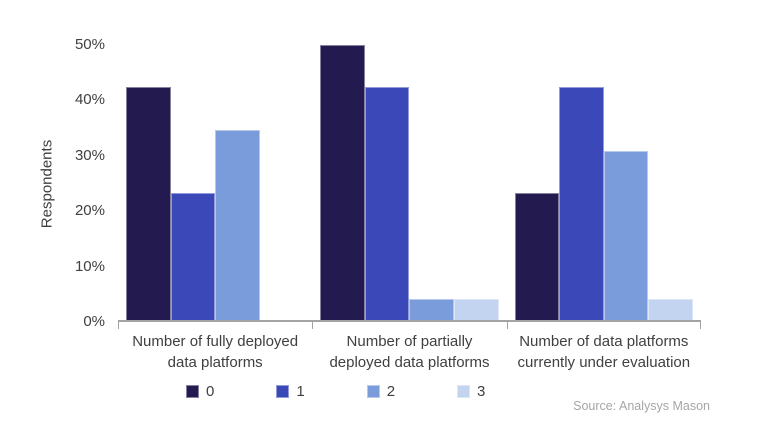 This screenshot has width=768, height=447. What do you see at coordinates (89, 266) in the screenshot?
I see `y-tick-label: 10%` at bounding box center [89, 266].